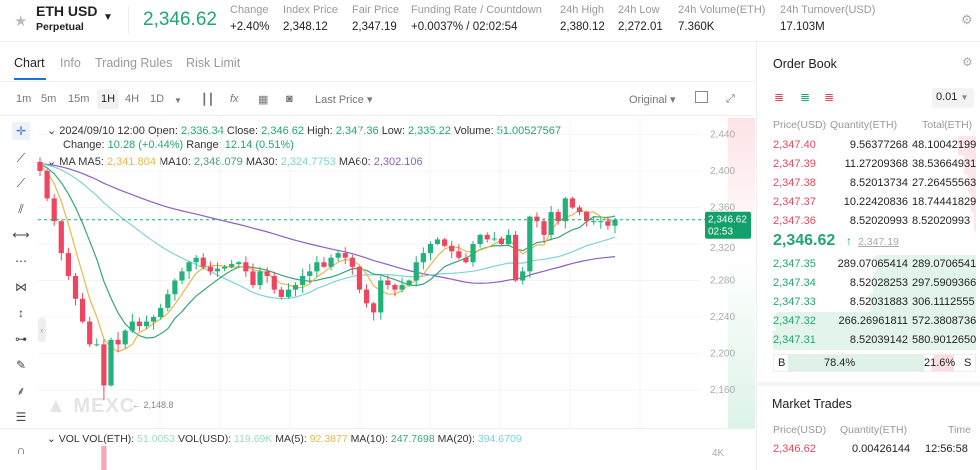 This screenshot has height=470, width=980. Describe the element at coordinates (967, 62) in the screenshot. I see `orderbook-settings-icon: ⚙` at that location.